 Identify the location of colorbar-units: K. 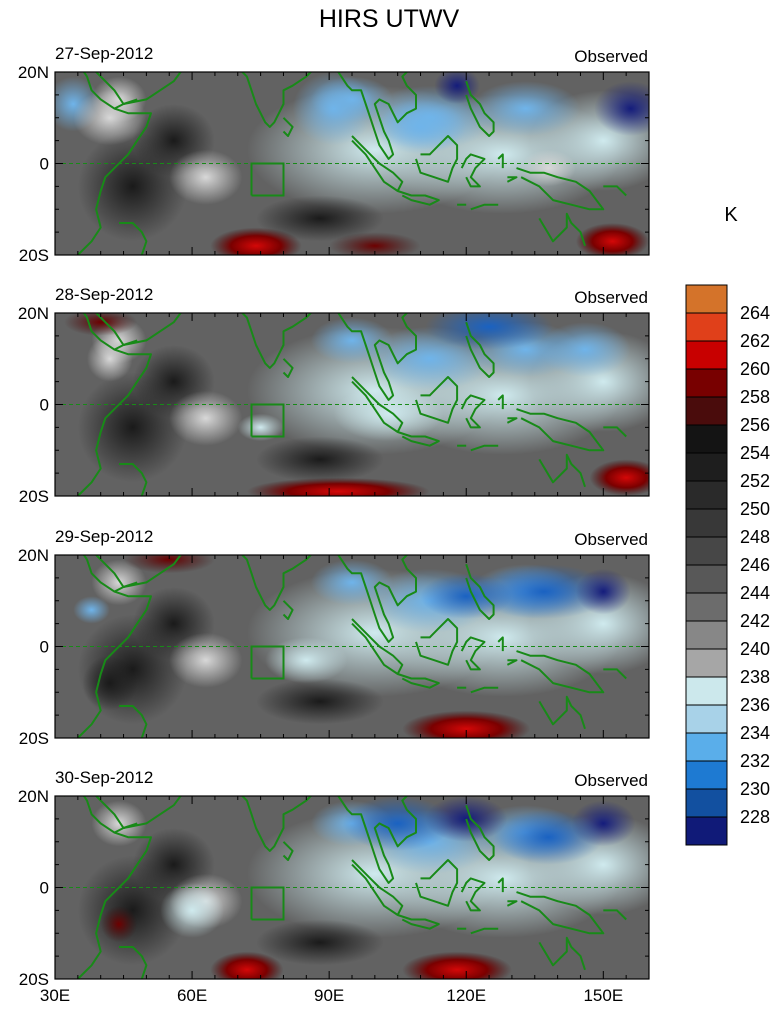
(731, 215).